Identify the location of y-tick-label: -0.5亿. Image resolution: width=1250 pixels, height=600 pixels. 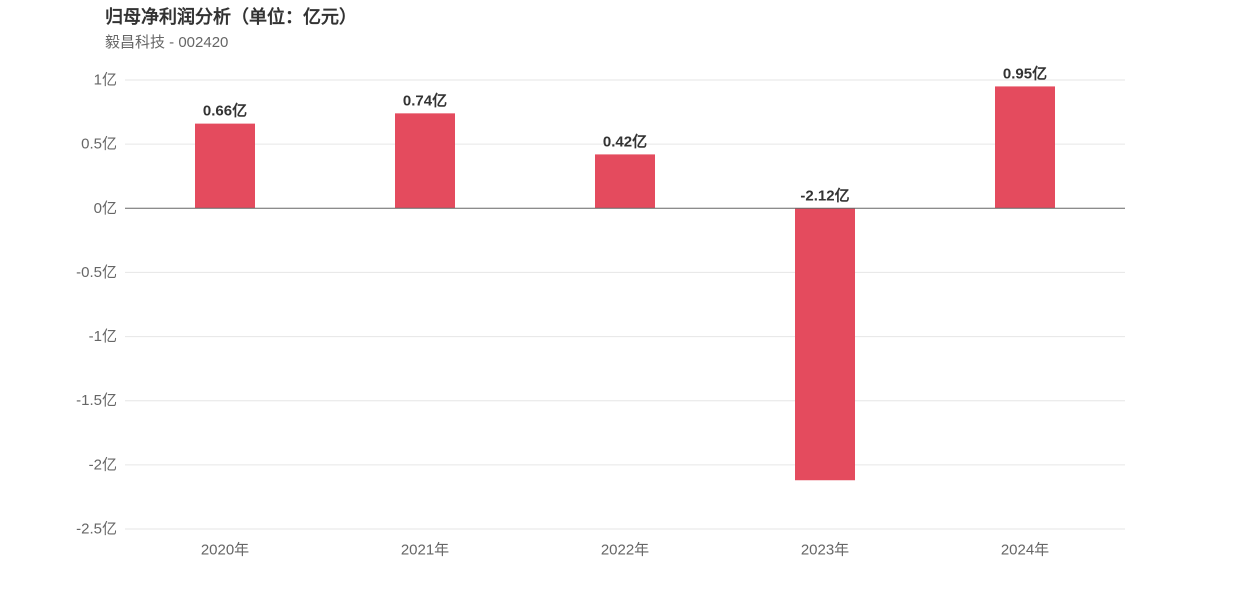
(96, 272).